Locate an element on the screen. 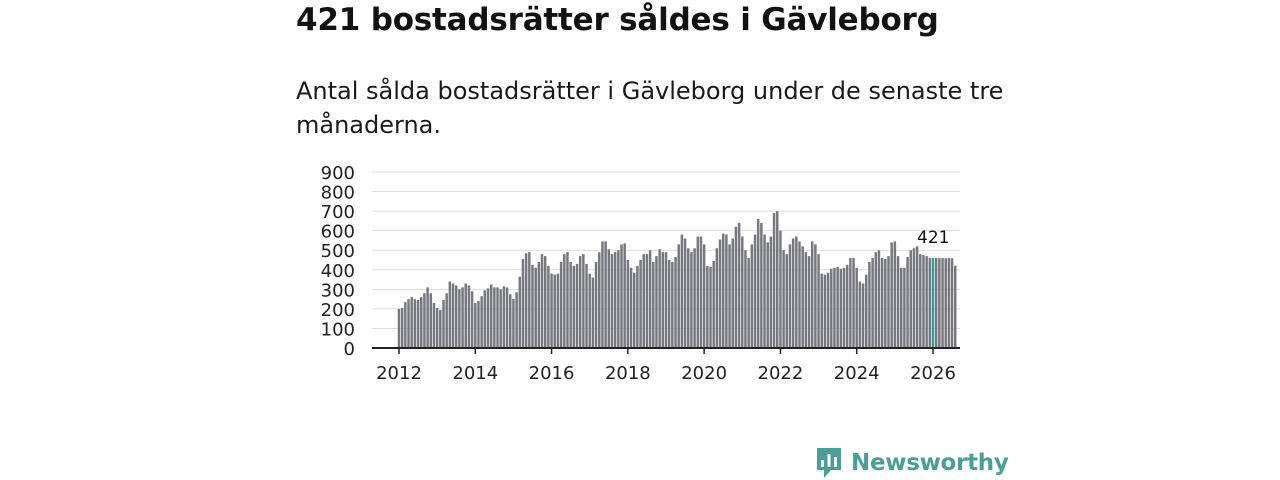  y-tick-label: 900 is located at coordinates (338, 173).